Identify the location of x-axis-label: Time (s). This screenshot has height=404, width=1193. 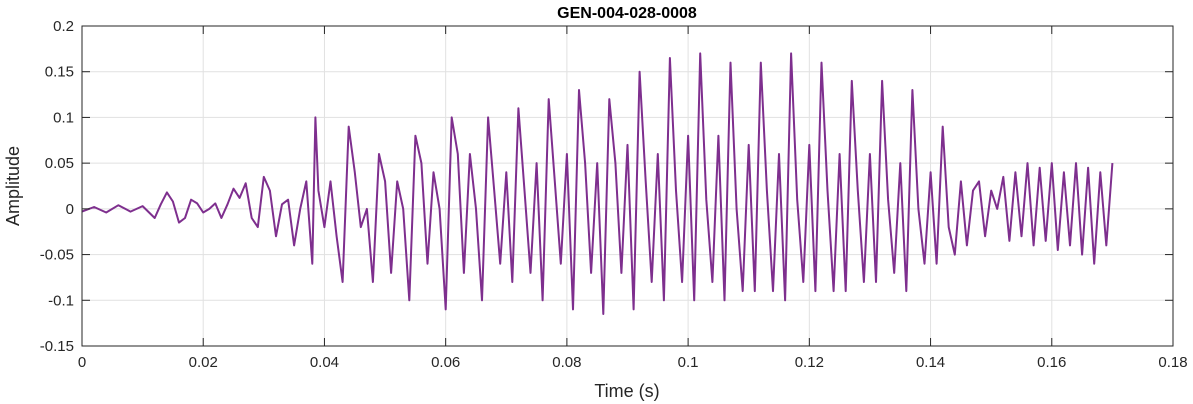
(626, 391).